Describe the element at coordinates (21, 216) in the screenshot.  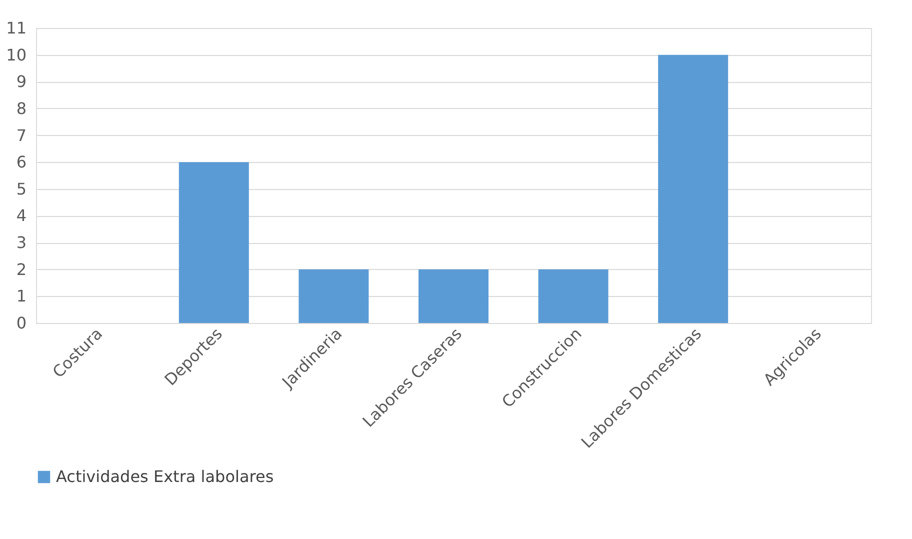
I see `y-tick-label: 4` at that location.